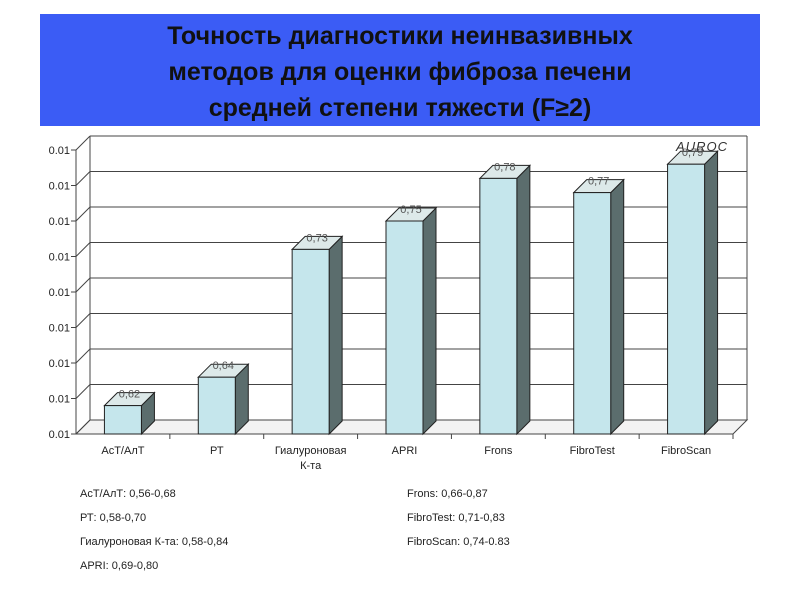 Image resolution: width=800 pixels, height=600 pixels. What do you see at coordinates (154, 542) in the screenshot?
I see `range-item: Гиалуроновая К-та: 0,58-0,84` at bounding box center [154, 542].